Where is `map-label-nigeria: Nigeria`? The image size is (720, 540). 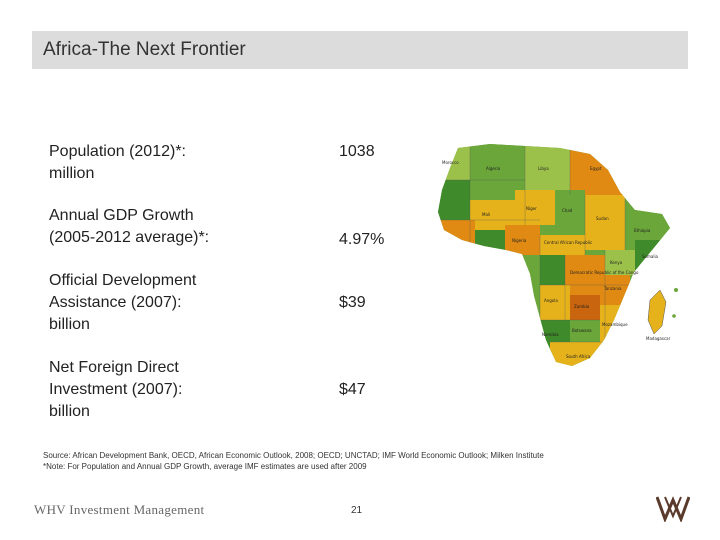 map-label-nigeria: Nigeria is located at coordinates (519, 240).